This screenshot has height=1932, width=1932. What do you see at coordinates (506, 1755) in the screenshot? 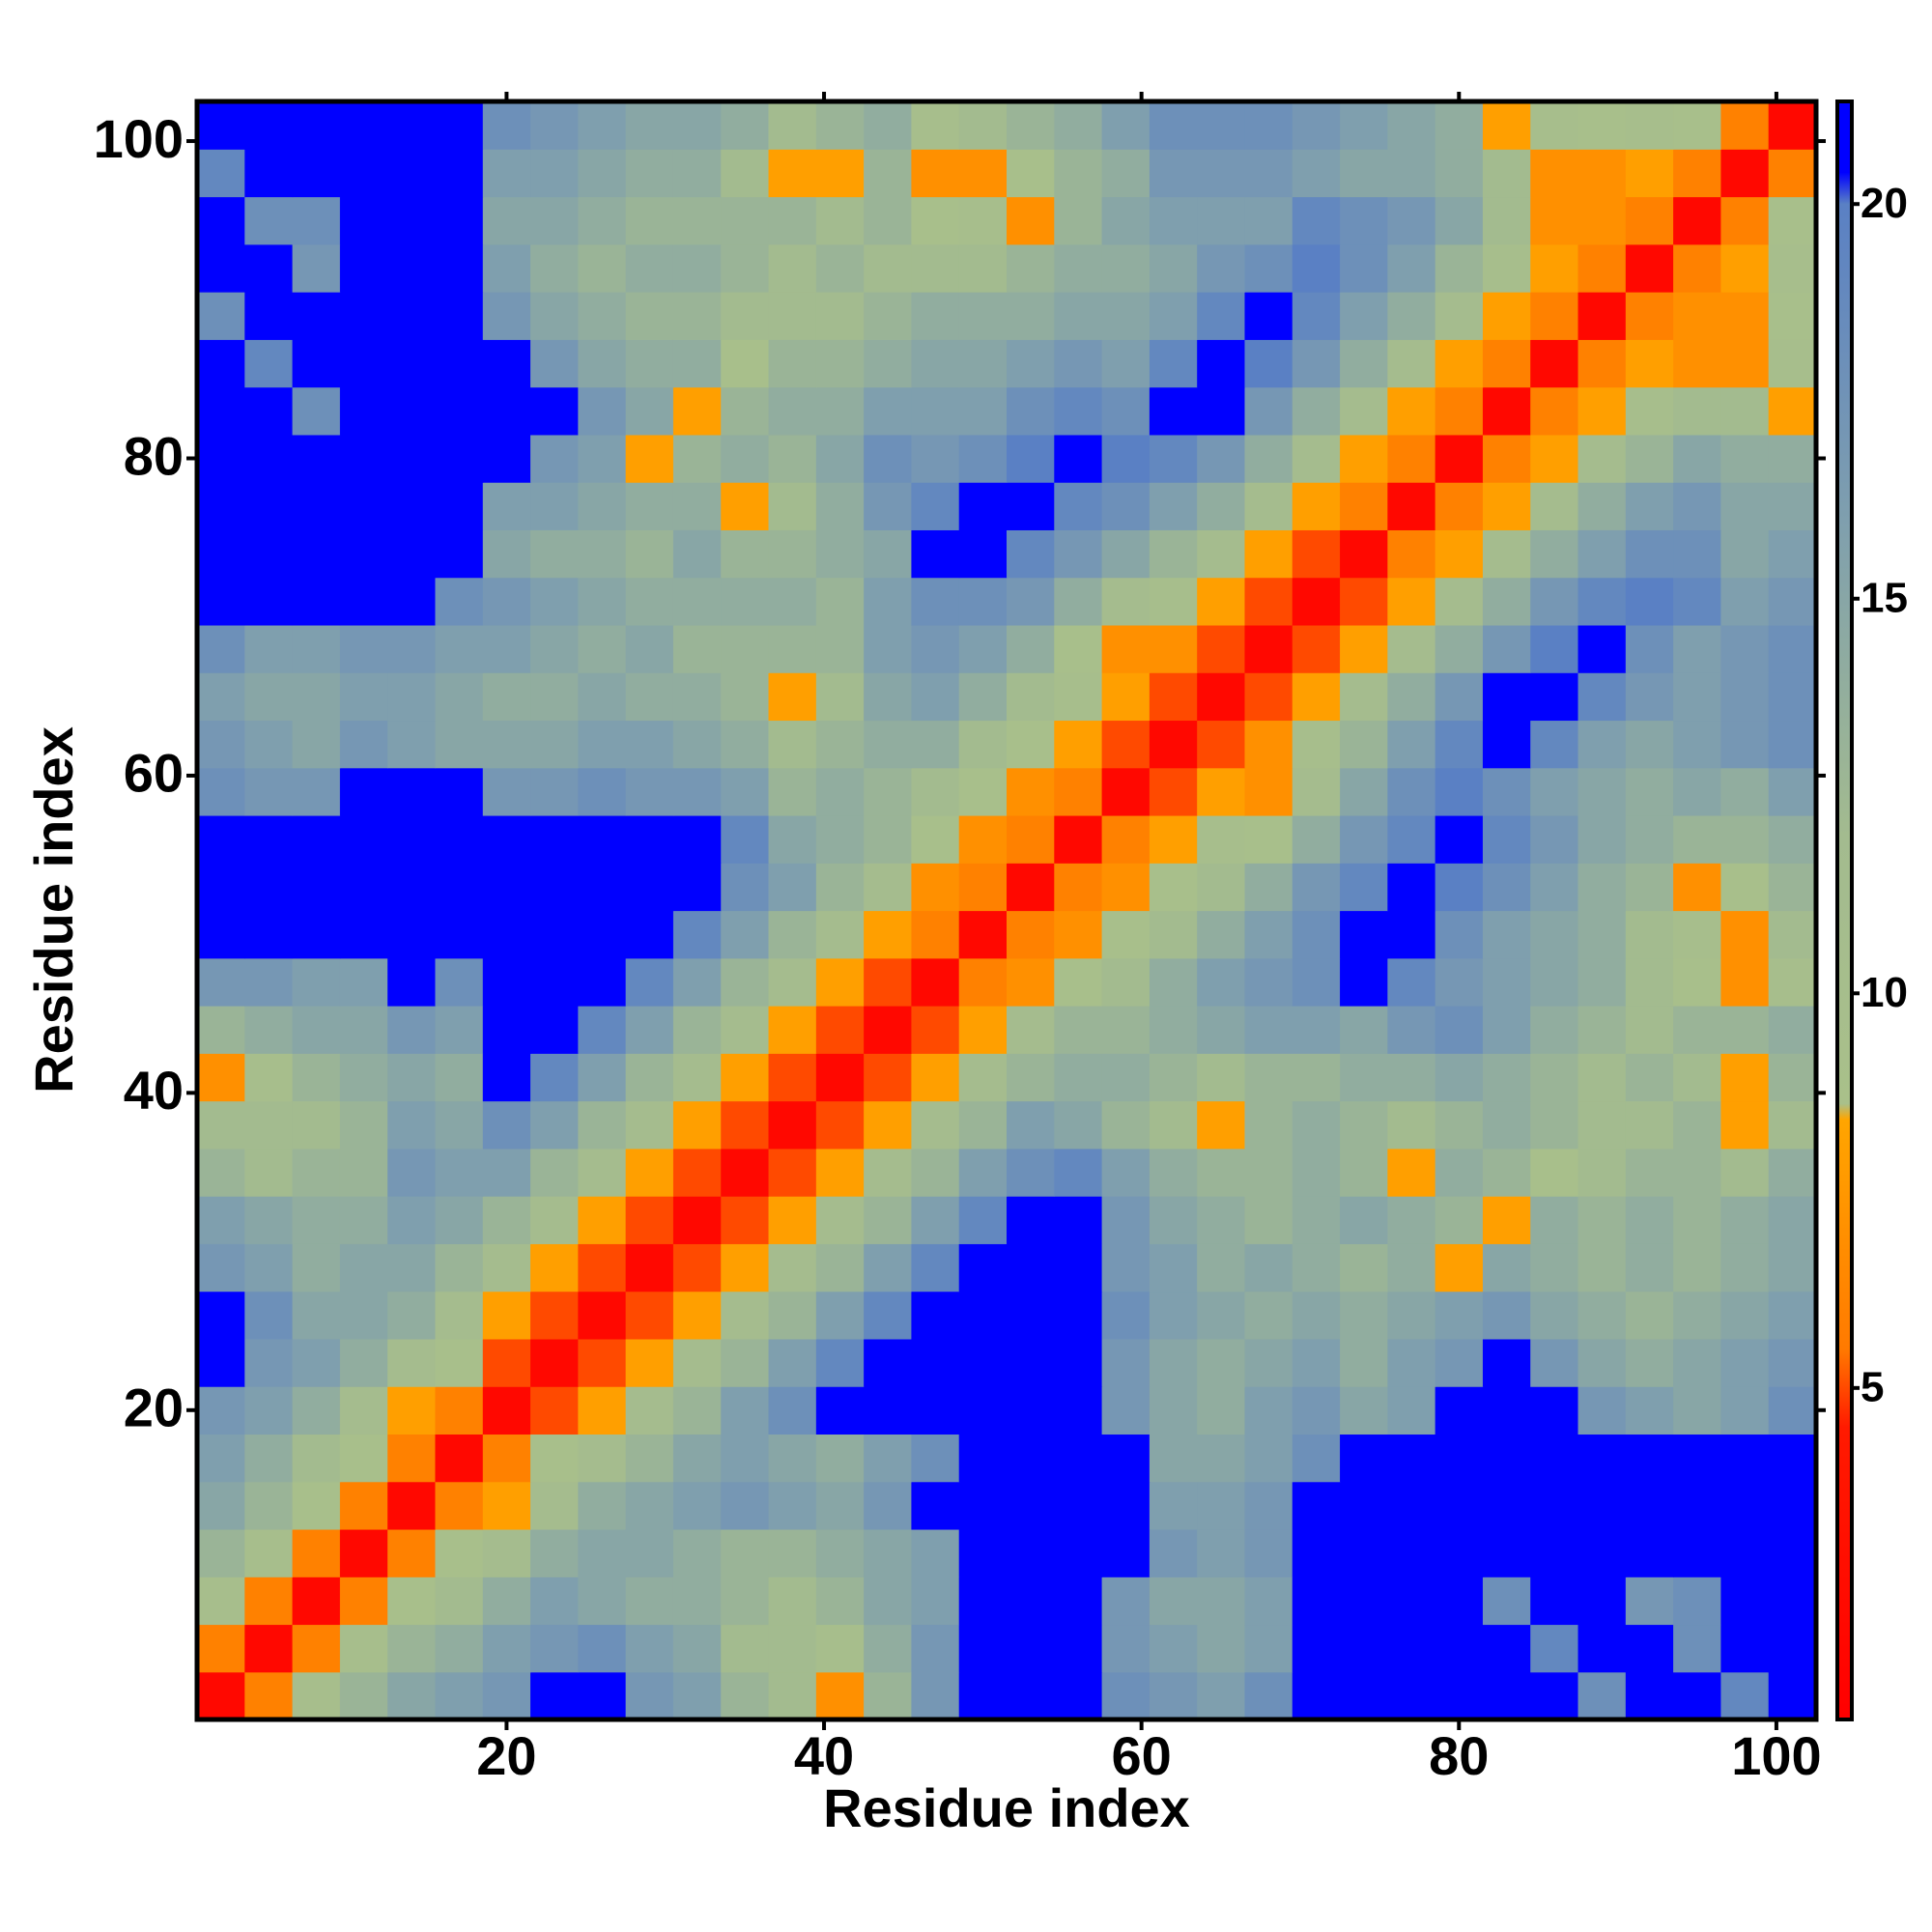
I see `x-tick-label: 20` at bounding box center [506, 1755].